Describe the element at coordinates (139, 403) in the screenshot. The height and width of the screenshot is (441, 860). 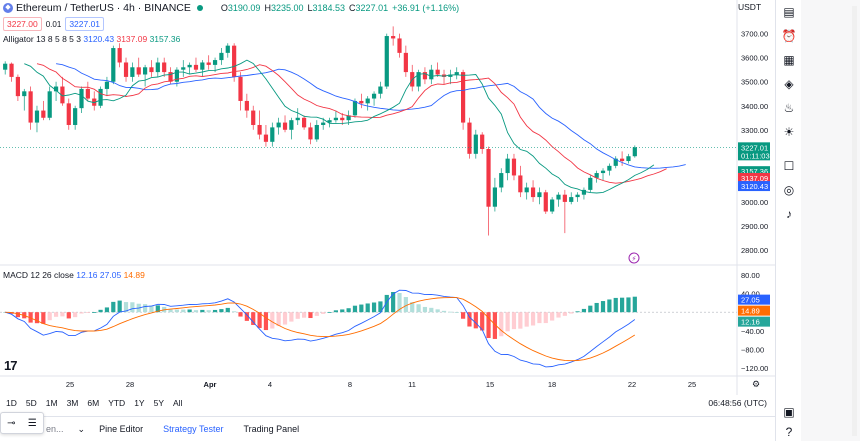
I see `range-button-1y: 1Y` at that location.